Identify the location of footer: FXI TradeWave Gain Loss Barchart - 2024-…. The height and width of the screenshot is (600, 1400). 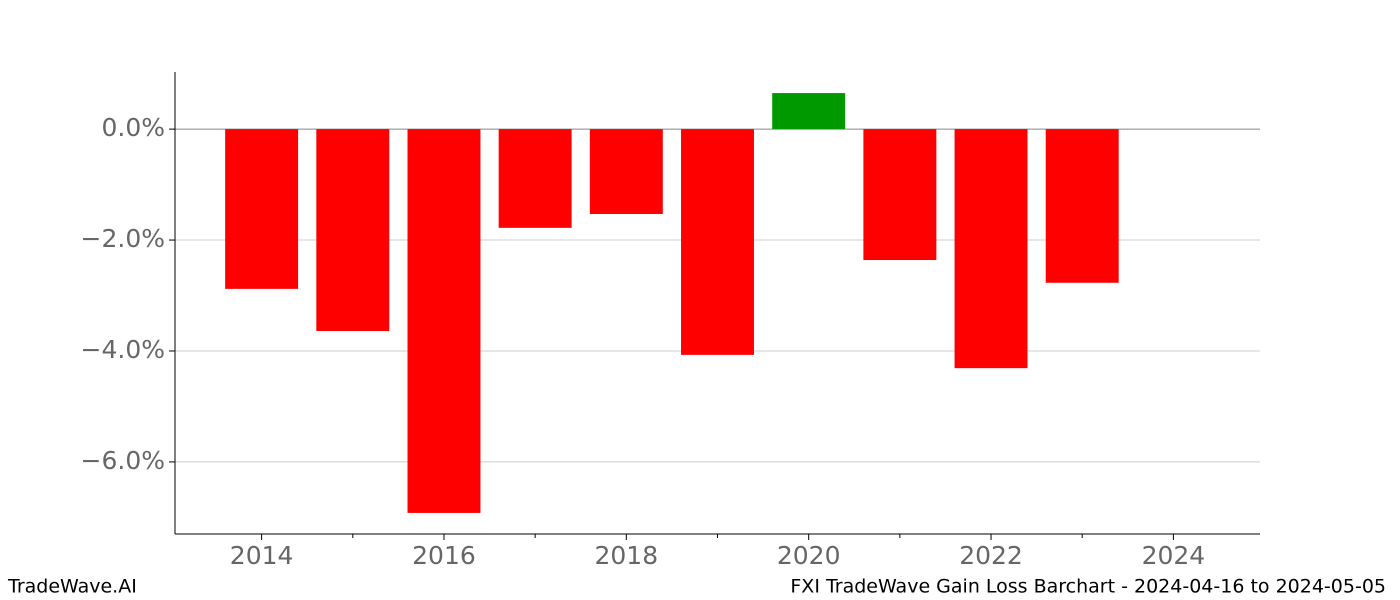
(1088, 587).